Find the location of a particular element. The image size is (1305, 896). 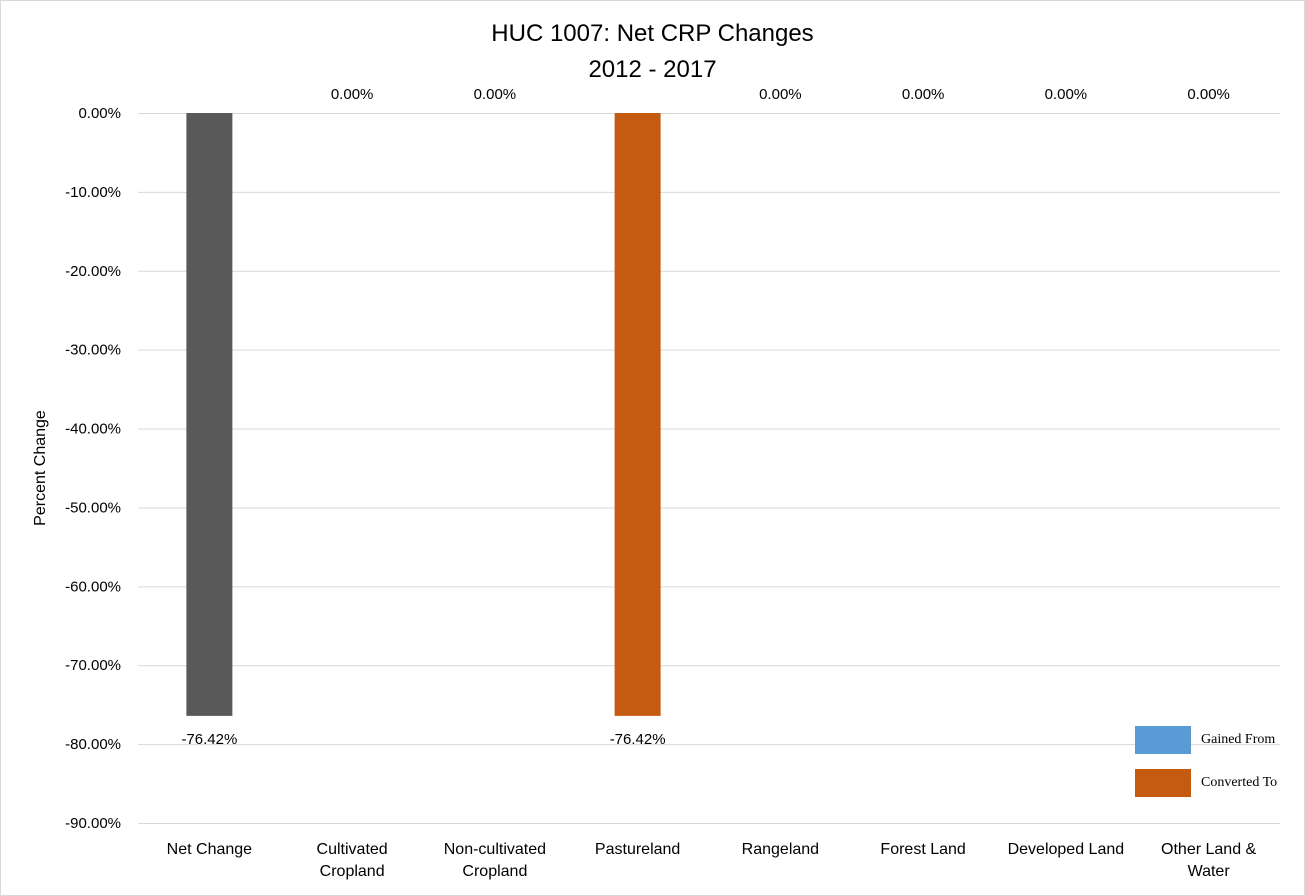

chart-title: HUC 1007: Net CRP Changes is located at coordinates (652, 33).